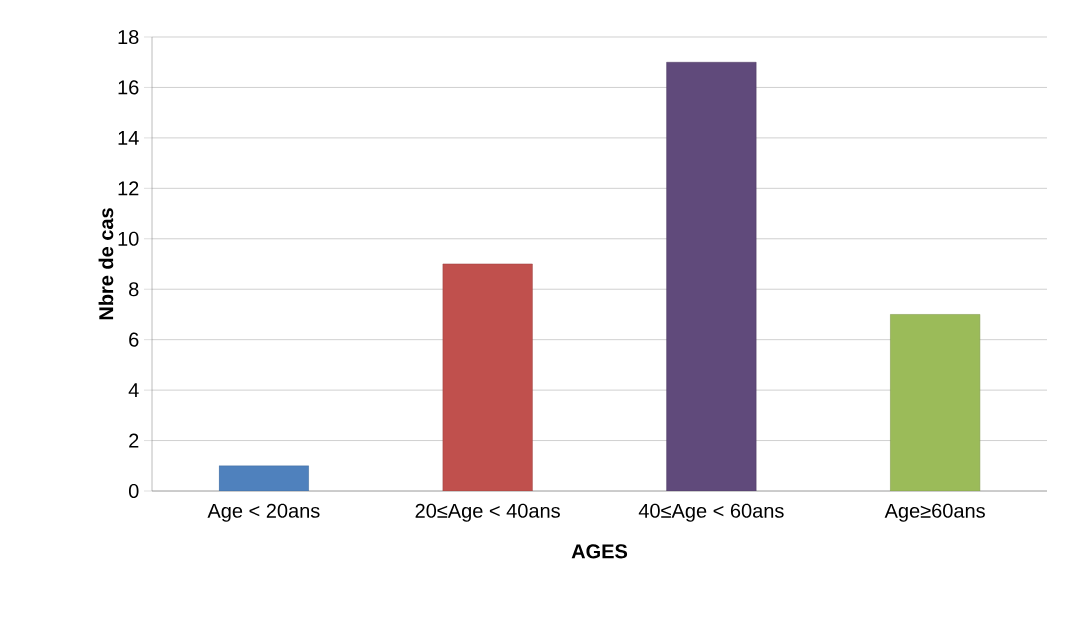 This screenshot has height=620, width=1085. What do you see at coordinates (133, 390) in the screenshot?
I see `y-tick-label: 4` at bounding box center [133, 390].